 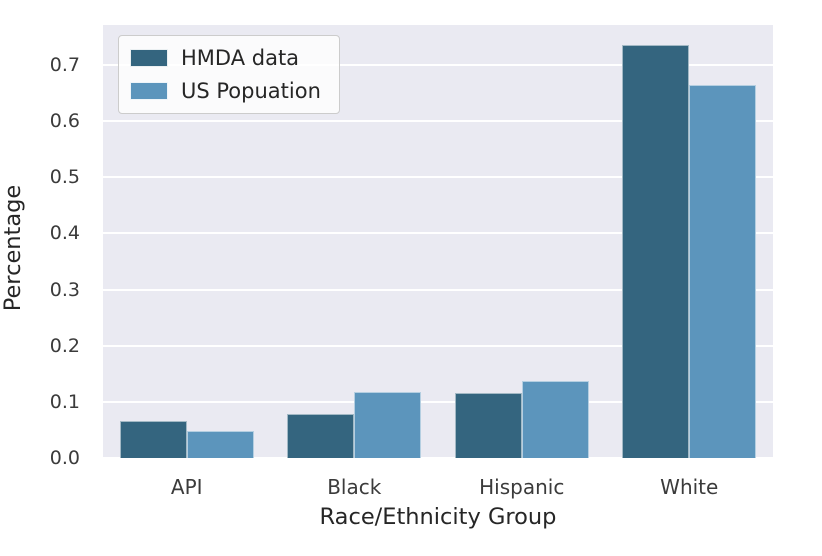 I want to click on bar-api-hmda, so click(x=153, y=439).